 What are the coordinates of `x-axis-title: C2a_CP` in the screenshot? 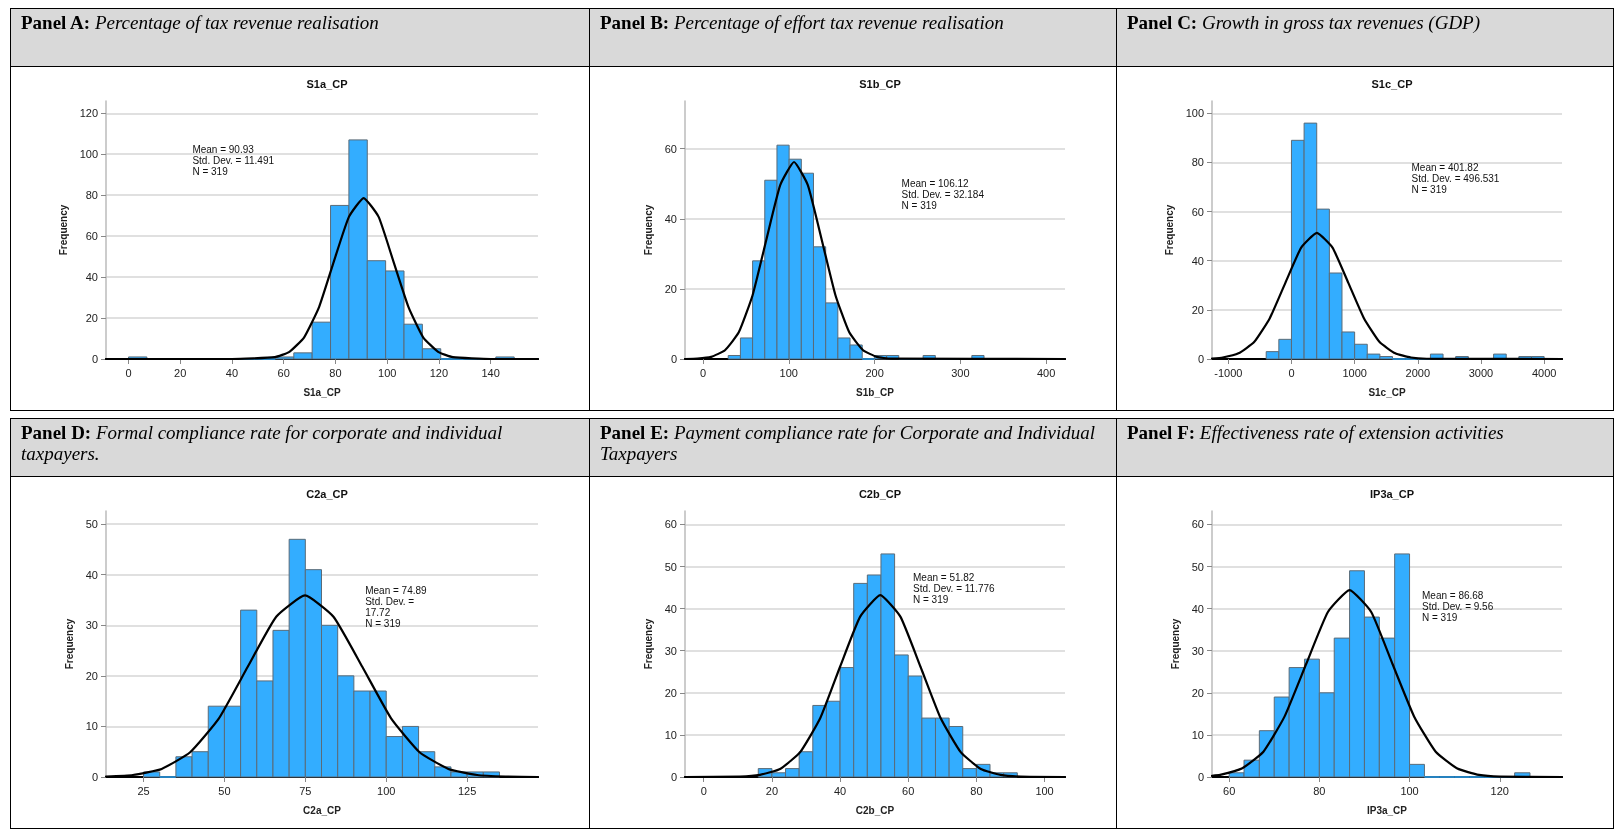 It's located at (322, 810).